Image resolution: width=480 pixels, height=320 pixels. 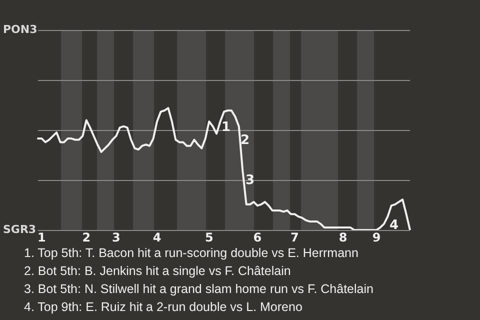 What do you see at coordinates (192, 253) in the screenshot?
I see `text: 1. Top 5th: T. Bacon hit a run-scoring double vs E. Herrmann` at bounding box center [192, 253].